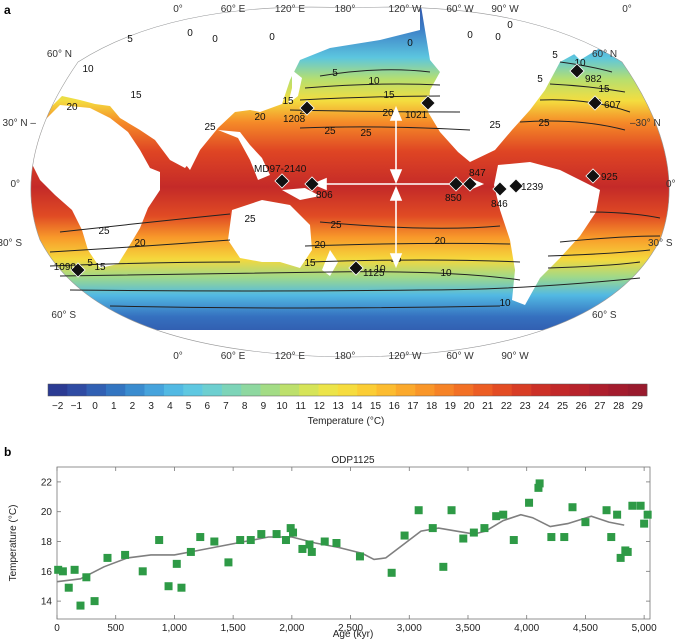 This screenshot has width=685, height=641. I want to click on left-latitude-label: 0°, so click(15, 184).